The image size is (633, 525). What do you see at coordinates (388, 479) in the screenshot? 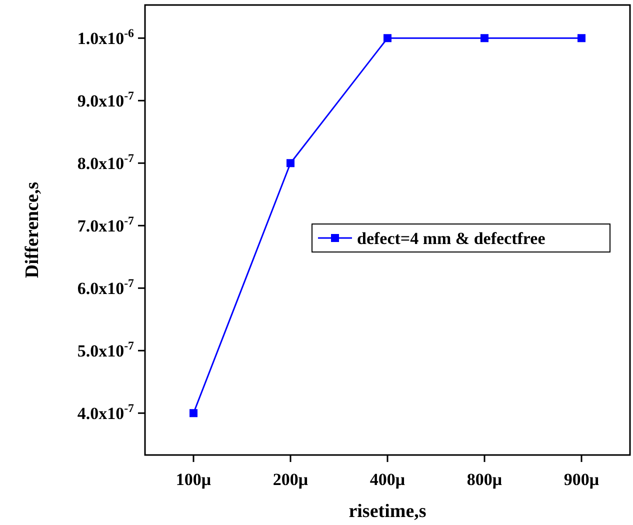
I see `x-tick-label: 400μ` at bounding box center [388, 479].